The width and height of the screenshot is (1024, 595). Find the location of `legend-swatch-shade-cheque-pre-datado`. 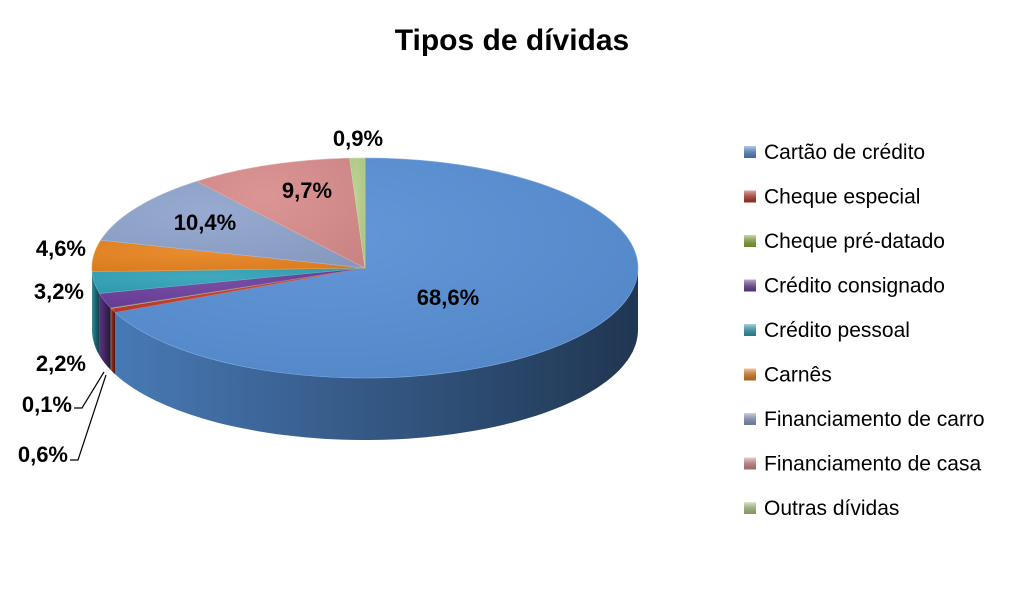

legend-swatch-shade-cheque-pre-datado is located at coordinates (750, 241).